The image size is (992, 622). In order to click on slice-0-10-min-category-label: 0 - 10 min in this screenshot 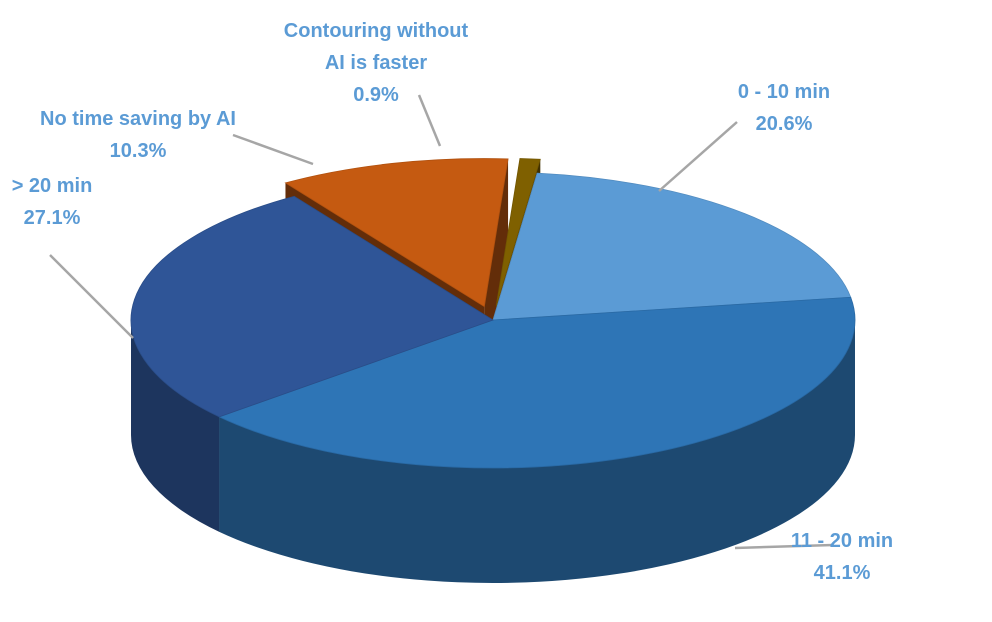, I will do `click(784, 92)`.